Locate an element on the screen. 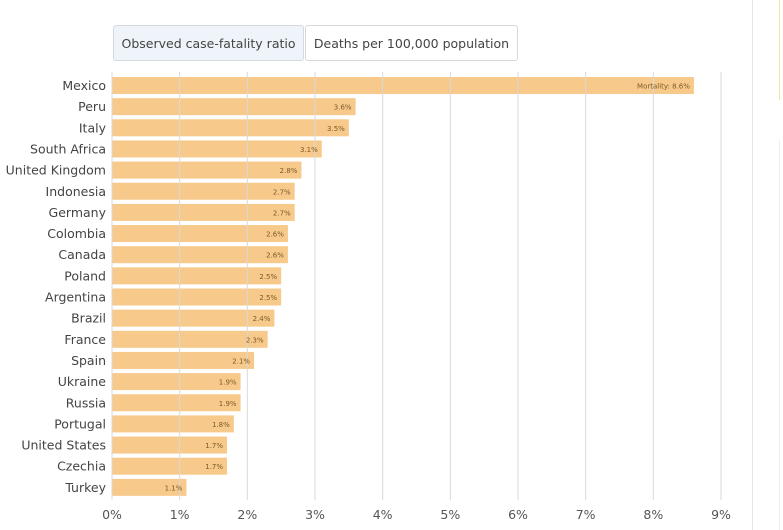 The height and width of the screenshot is (530, 783). x-tick-label: 4% is located at coordinates (383, 514).